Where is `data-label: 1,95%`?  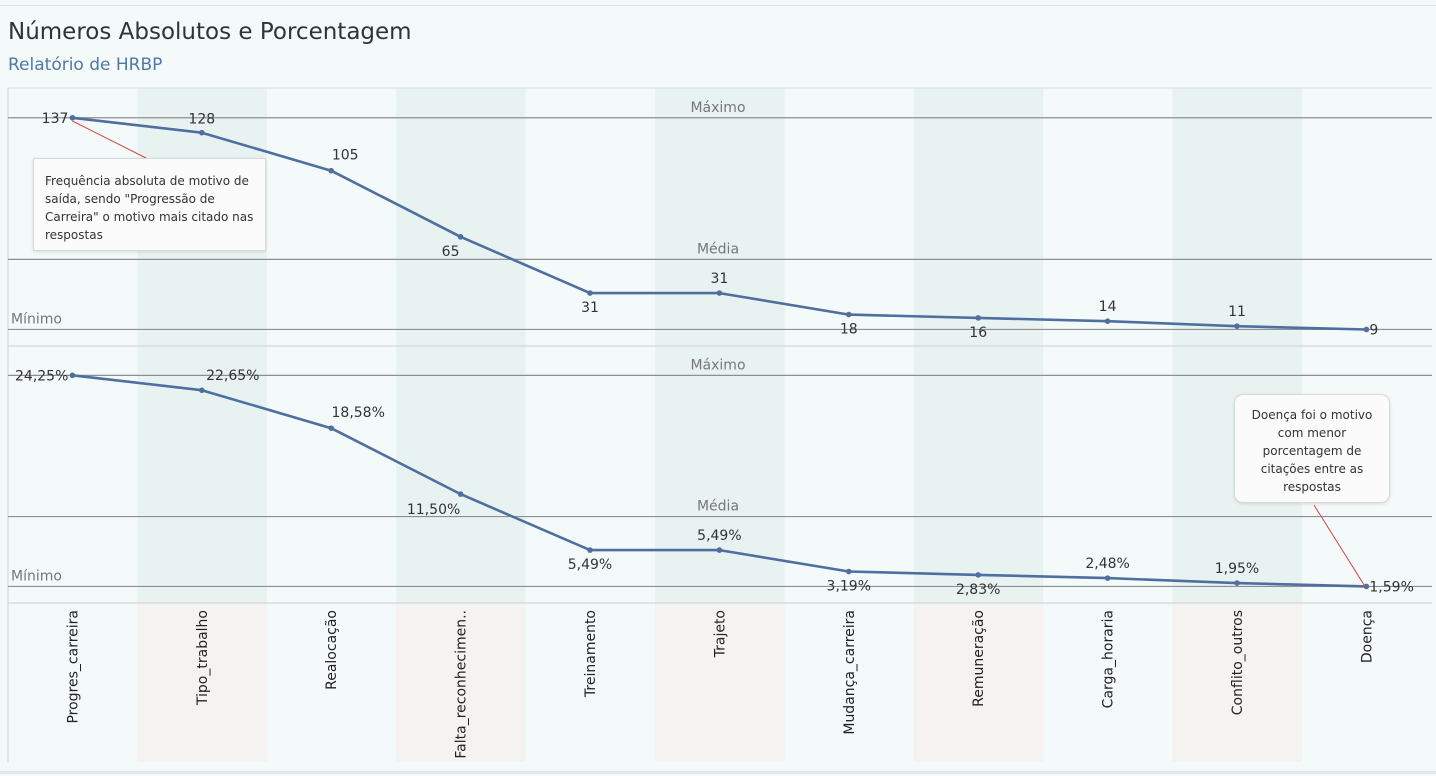 data-label: 1,95% is located at coordinates (1237, 569).